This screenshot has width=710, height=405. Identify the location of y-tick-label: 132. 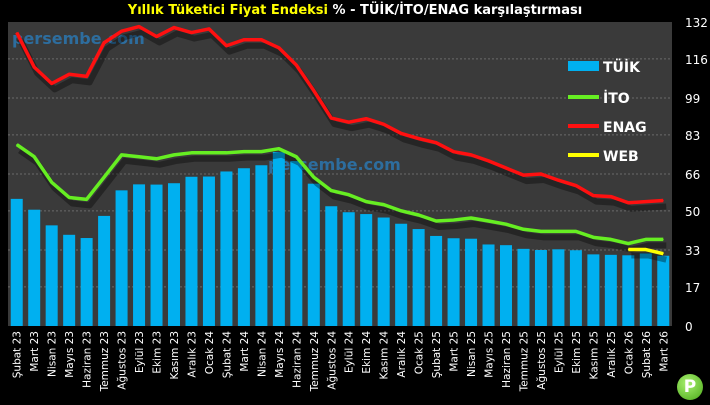
(696, 23).